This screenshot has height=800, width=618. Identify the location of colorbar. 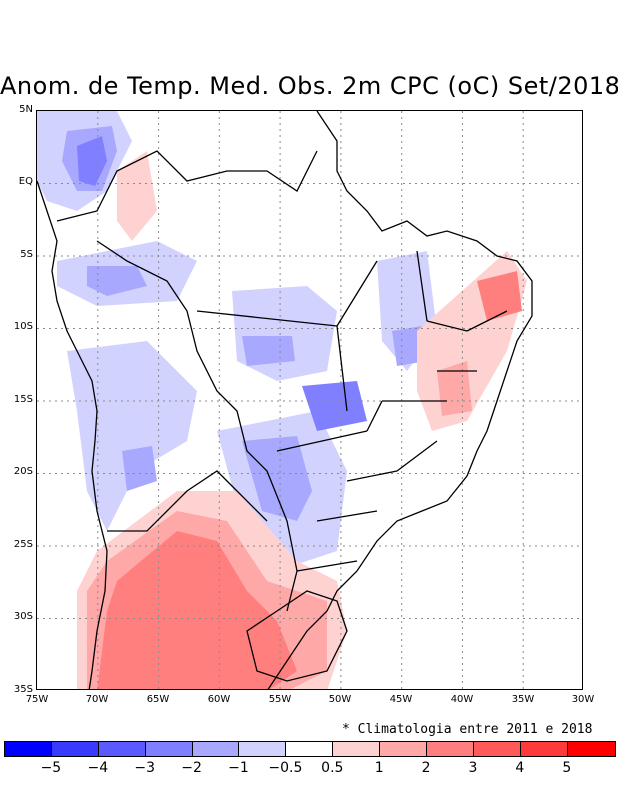
(310, 749).